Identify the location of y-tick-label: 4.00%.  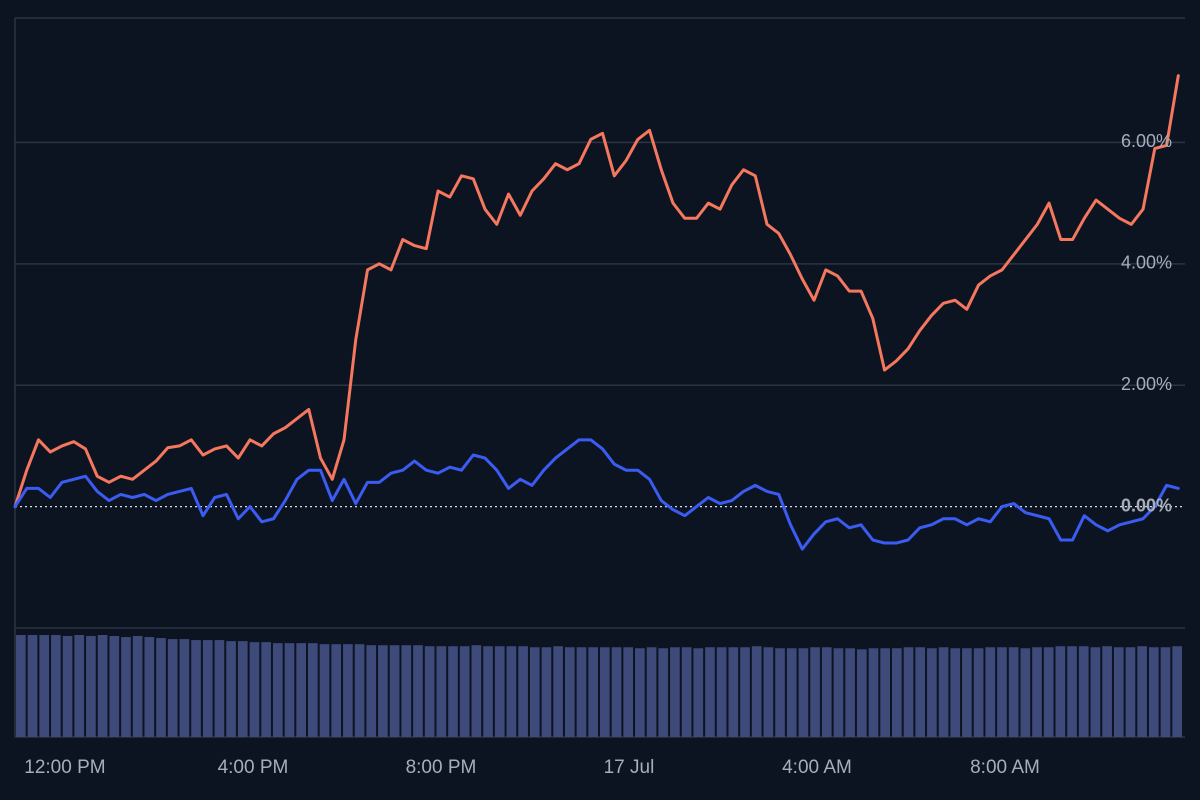
(1146, 263).